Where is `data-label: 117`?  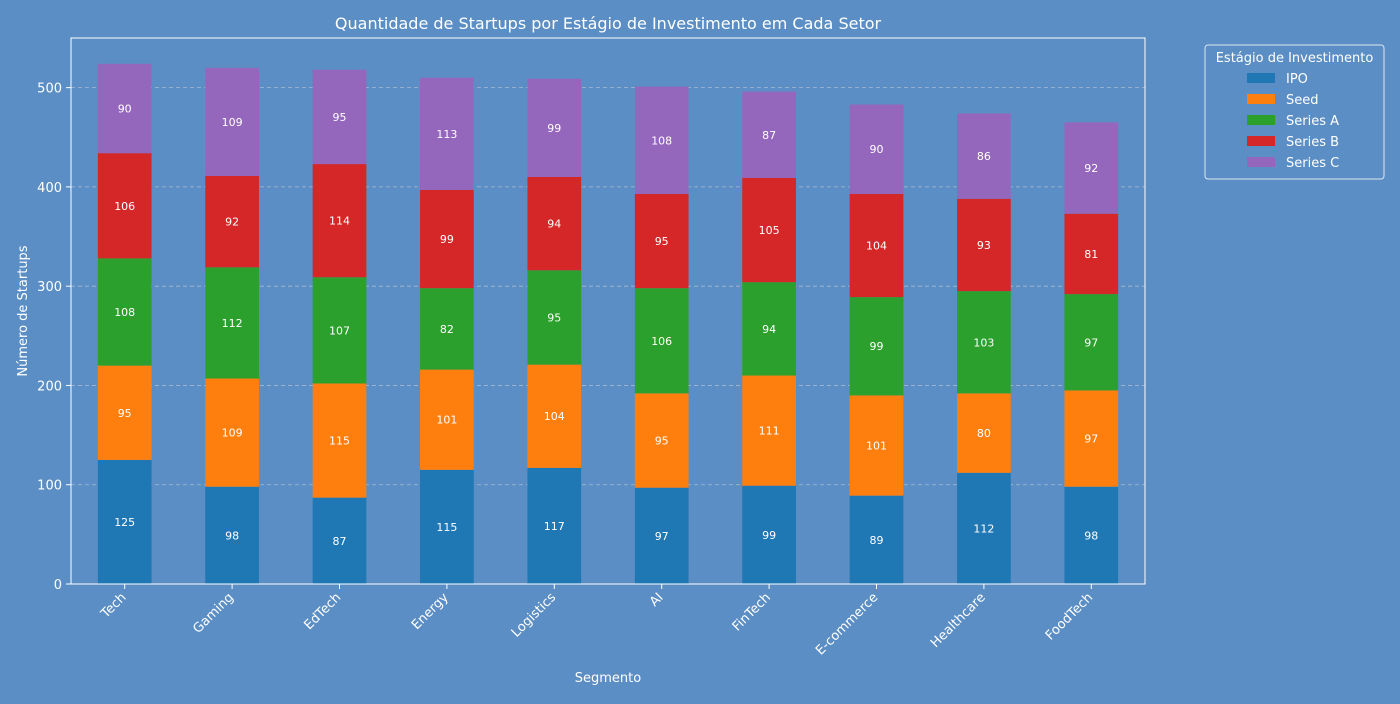 data-label: 117 is located at coordinates (554, 526).